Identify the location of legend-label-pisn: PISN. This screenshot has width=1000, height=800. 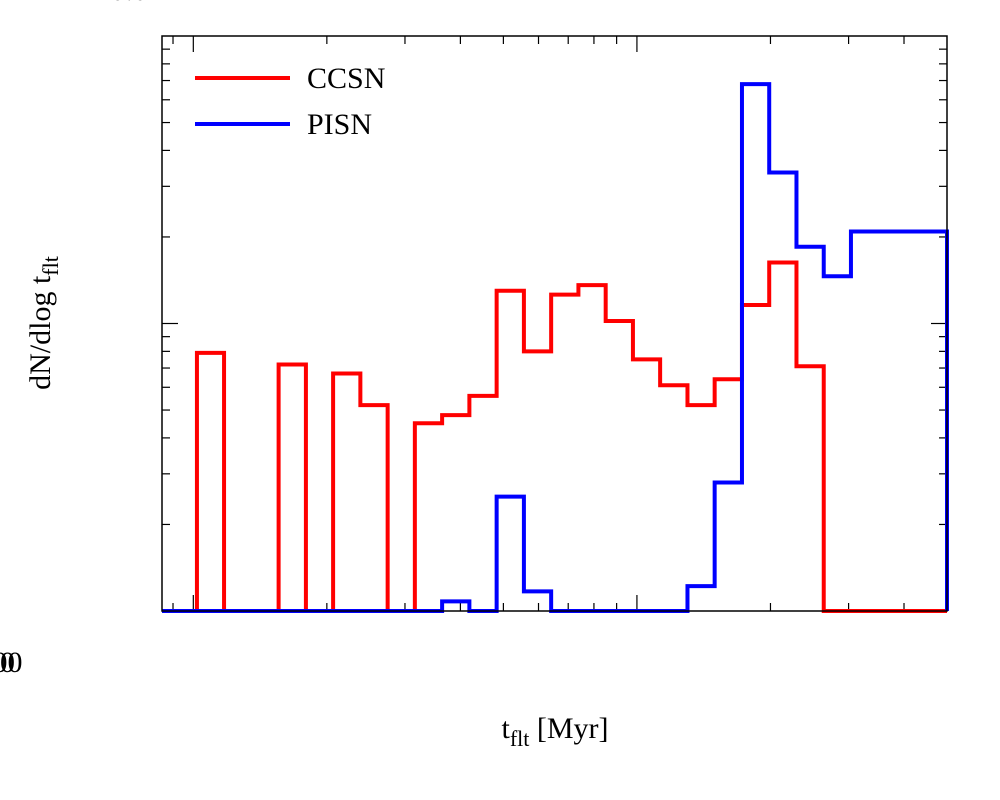
(339, 124).